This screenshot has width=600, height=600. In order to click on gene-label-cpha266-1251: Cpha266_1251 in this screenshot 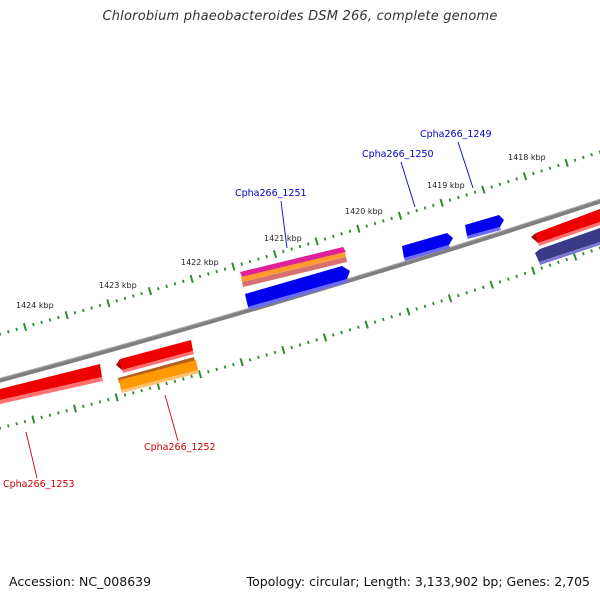, I will do `click(271, 193)`.